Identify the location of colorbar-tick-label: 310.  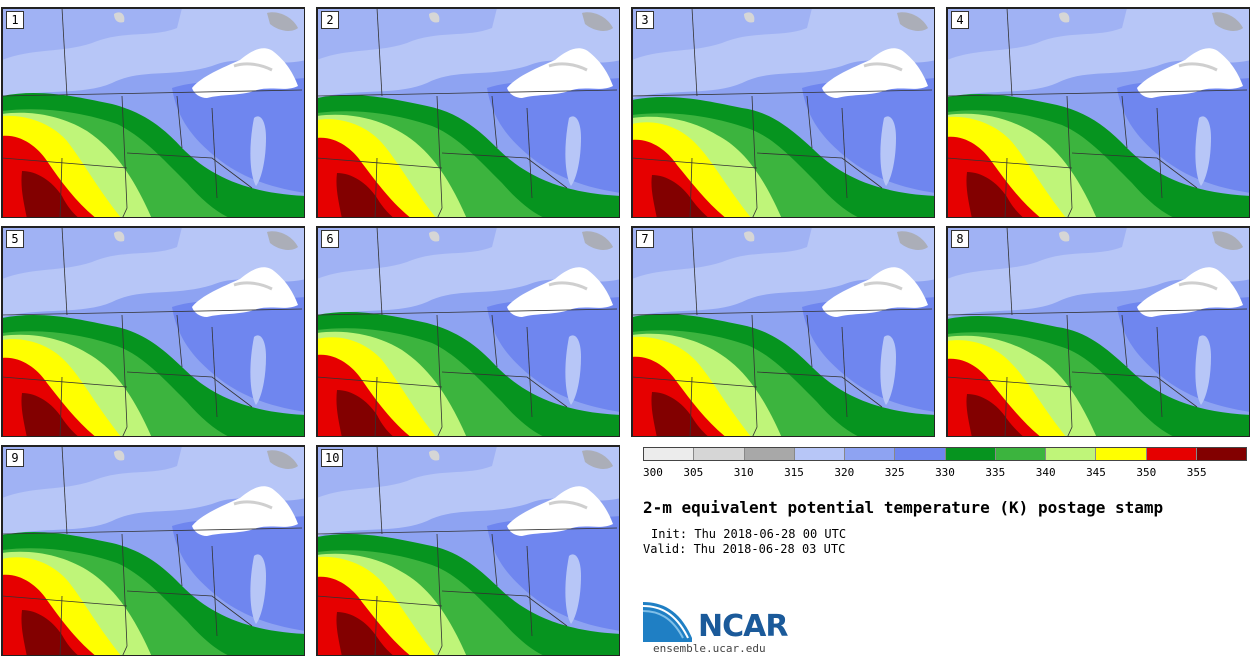
(743, 472).